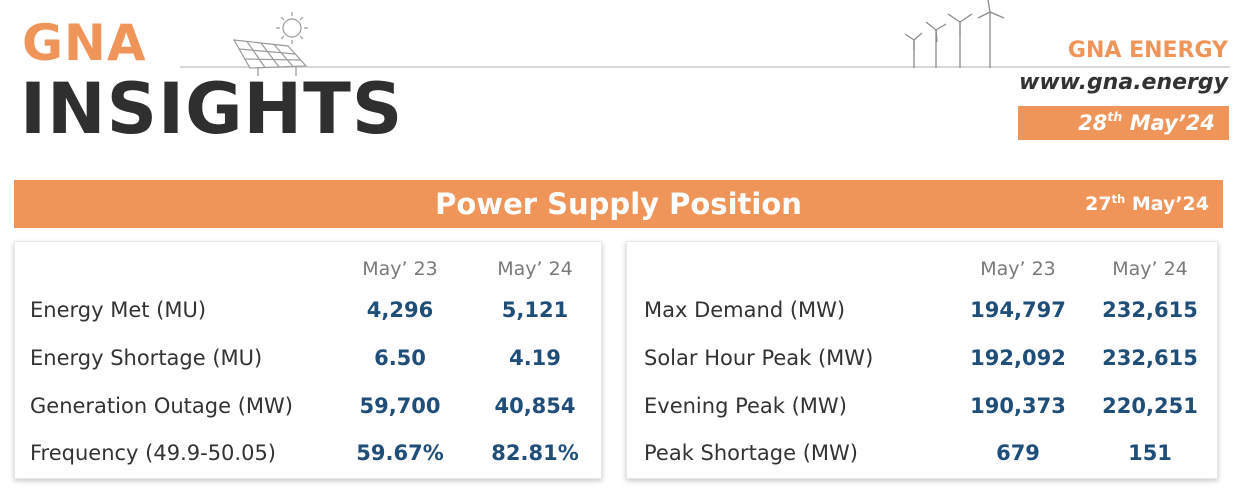  Describe the element at coordinates (1018, 310) in the screenshot. I see `value-max-demand-may23: 194,797` at that location.